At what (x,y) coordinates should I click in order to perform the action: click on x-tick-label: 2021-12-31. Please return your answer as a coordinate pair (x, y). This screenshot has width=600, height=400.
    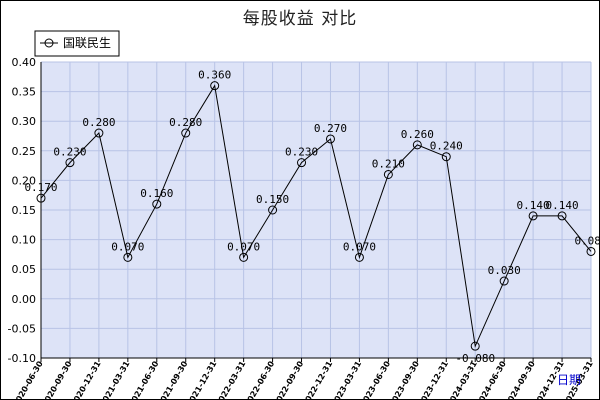
    Looking at the image, I should click on (202, 379).